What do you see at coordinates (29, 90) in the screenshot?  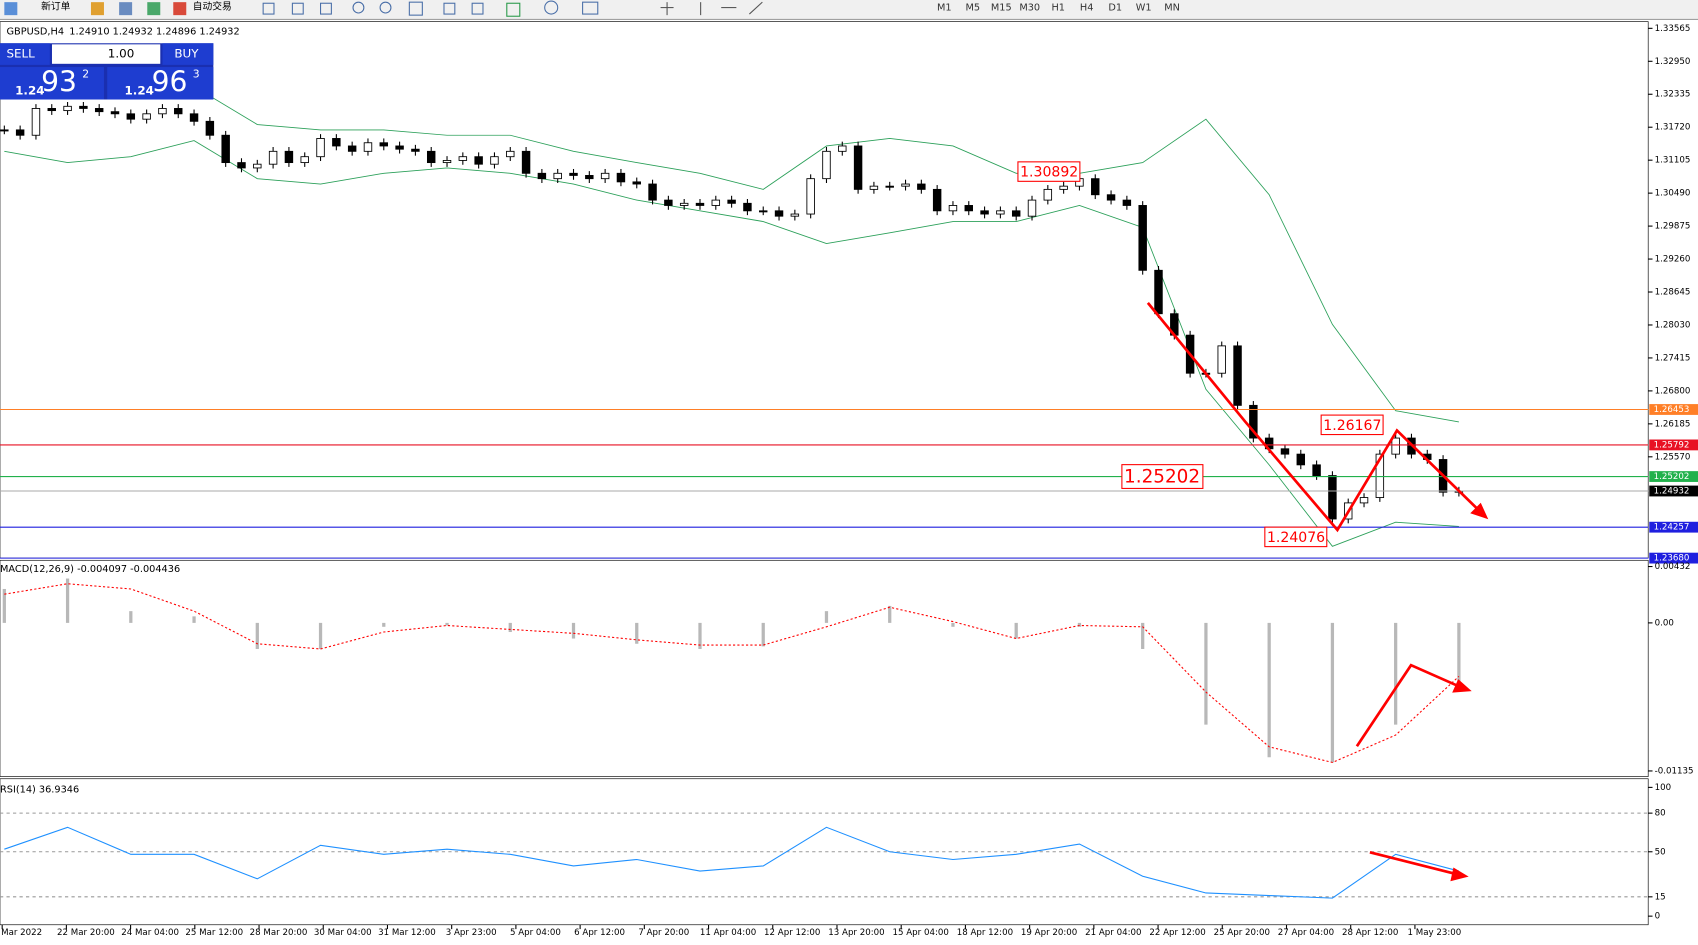 I see `bid-prefix: 1.24` at bounding box center [29, 90].